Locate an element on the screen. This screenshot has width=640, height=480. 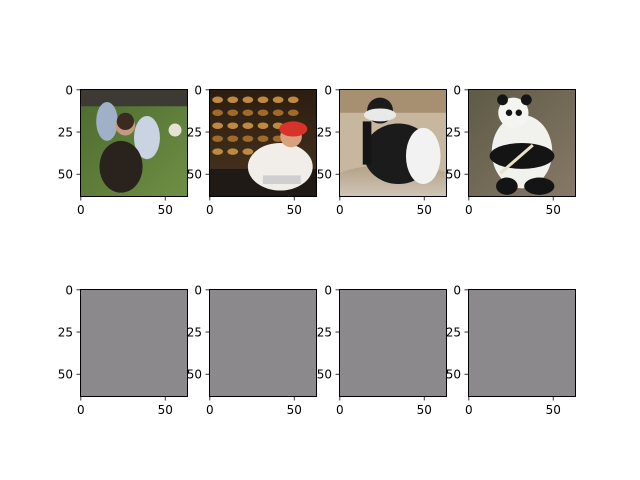
subplot-r1-c1: 0 50 0 25 50 is located at coordinates (252, 350).